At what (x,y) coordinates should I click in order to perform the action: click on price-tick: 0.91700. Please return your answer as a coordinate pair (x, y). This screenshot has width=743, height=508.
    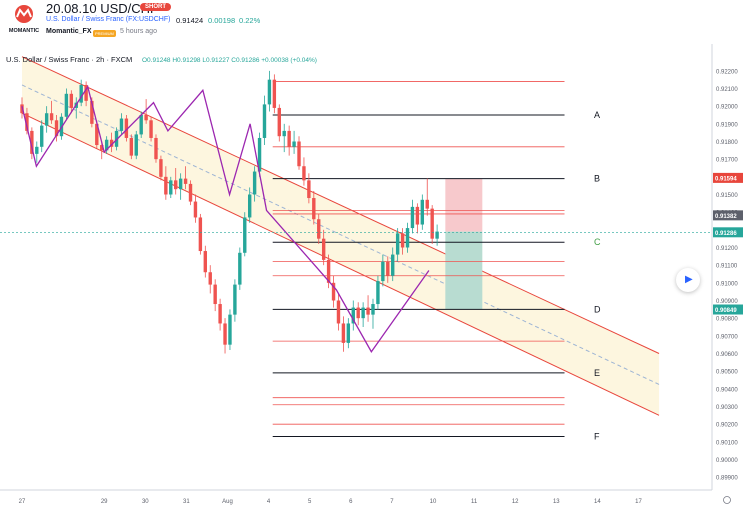
    Looking at the image, I should click on (727, 161).